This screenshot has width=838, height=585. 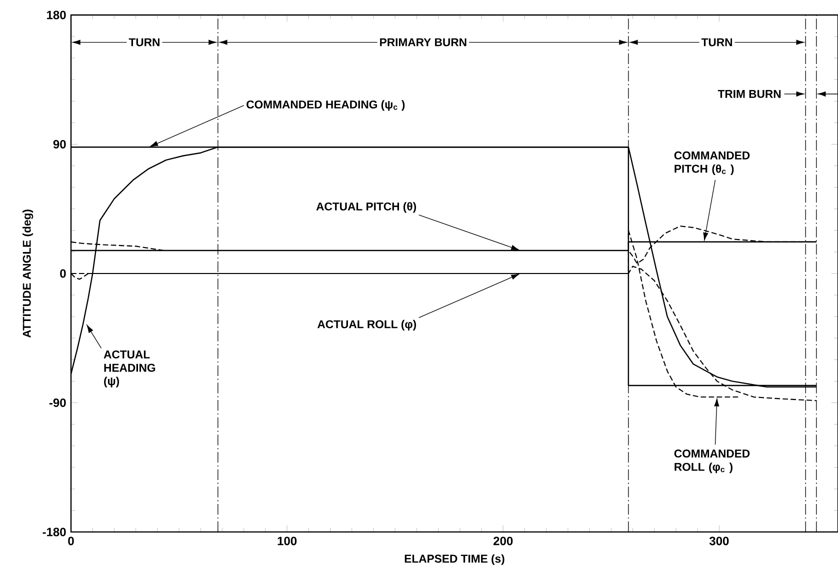 I want to click on annotation: COMMANDED PITCH (θ$_{c}$ ), so click(x=712, y=163).